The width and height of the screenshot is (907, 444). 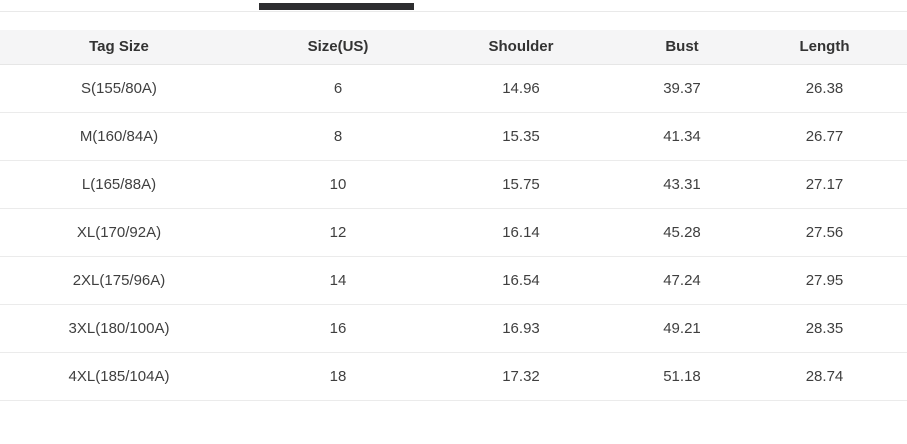 I want to click on table-cell: 39.37, so click(x=682, y=88).